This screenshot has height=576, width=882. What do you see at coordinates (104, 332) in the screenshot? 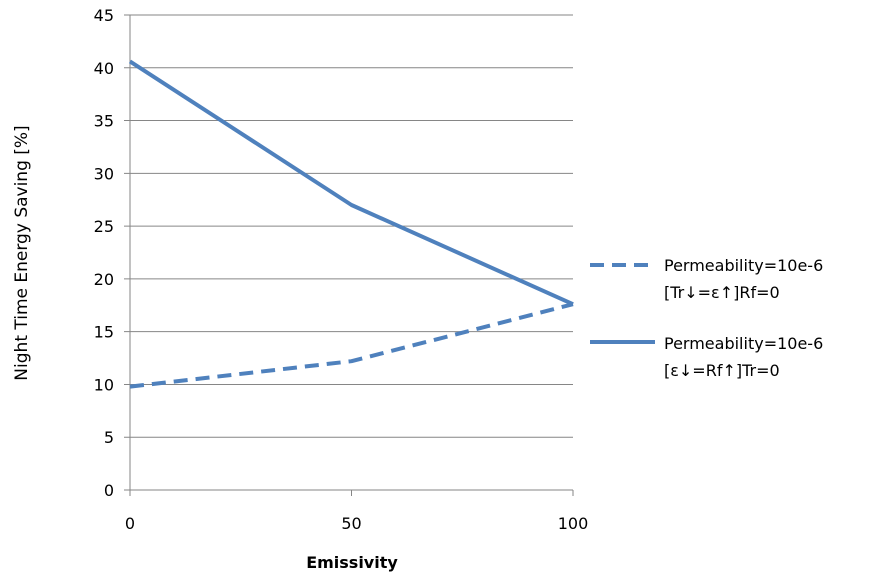
I see `y-tick-label: 15` at bounding box center [104, 332].